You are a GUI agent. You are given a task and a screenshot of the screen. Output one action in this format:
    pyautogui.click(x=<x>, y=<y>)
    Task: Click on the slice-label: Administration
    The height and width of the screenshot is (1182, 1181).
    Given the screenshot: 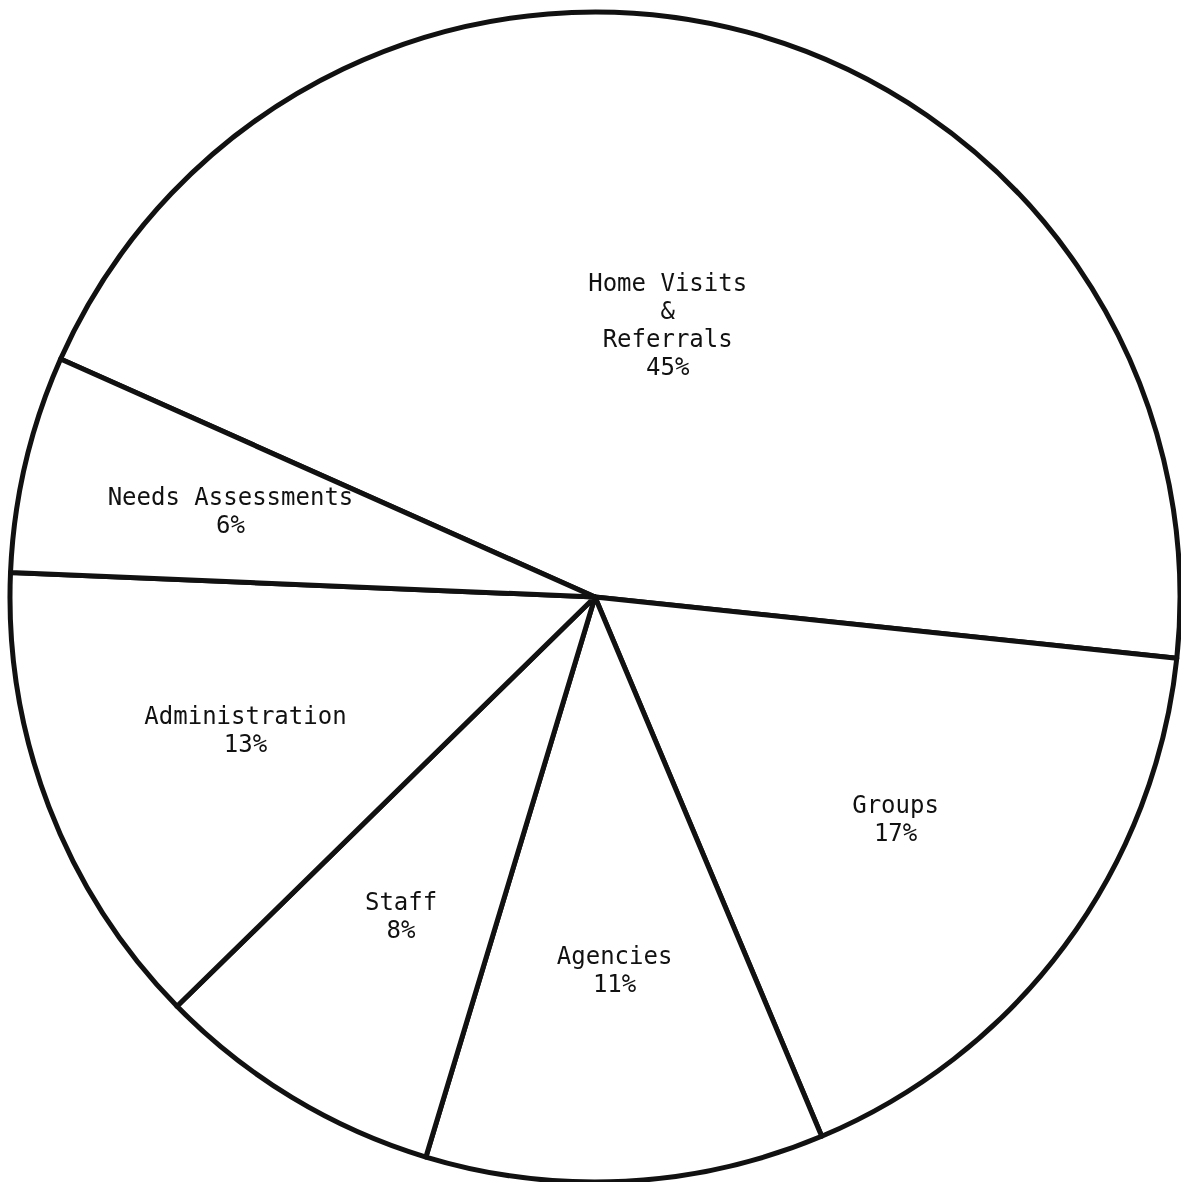 What is the action you would take?
    pyautogui.click(x=245, y=716)
    